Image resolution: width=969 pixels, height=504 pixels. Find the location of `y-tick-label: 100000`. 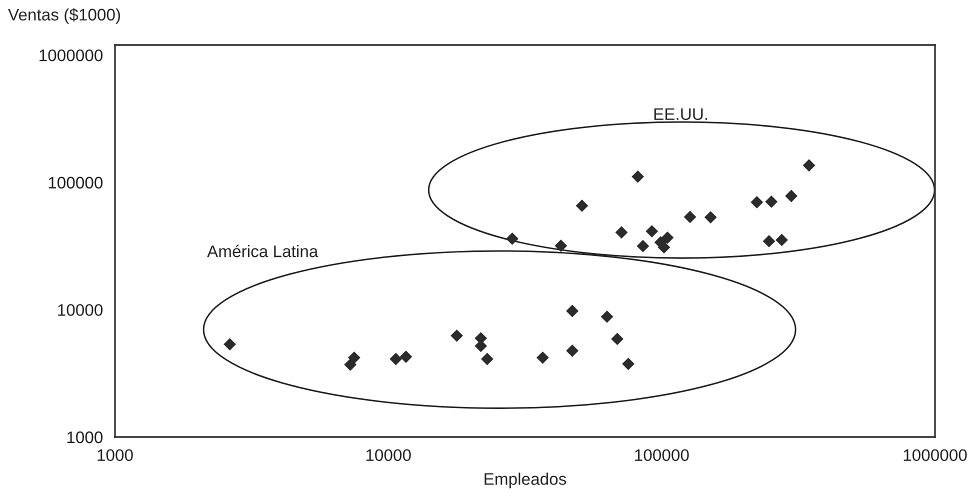

y-tick-label: 100000 is located at coordinates (75, 182).